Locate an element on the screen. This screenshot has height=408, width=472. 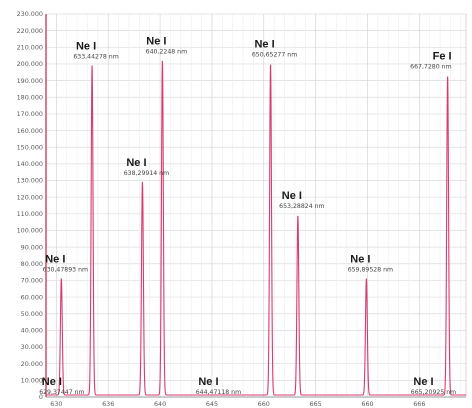
x-tick-label: 665 is located at coordinates (316, 404).